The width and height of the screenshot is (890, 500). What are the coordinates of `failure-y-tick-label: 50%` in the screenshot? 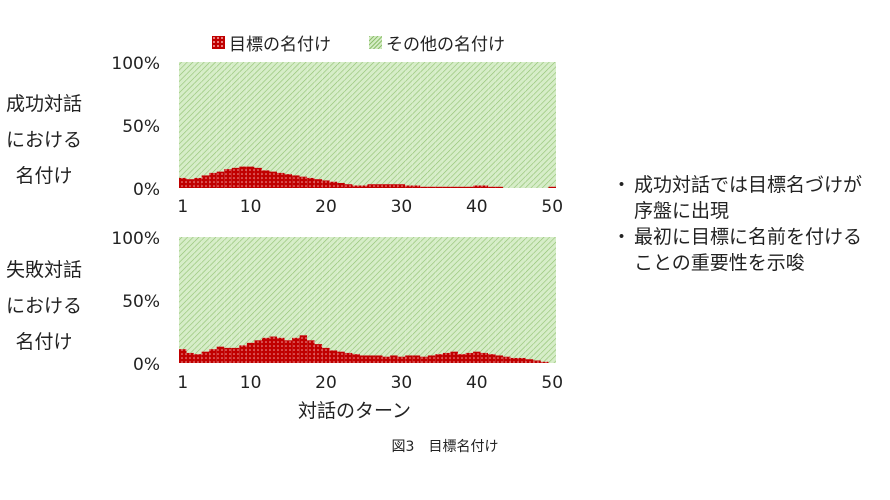 It's located at (141, 302).